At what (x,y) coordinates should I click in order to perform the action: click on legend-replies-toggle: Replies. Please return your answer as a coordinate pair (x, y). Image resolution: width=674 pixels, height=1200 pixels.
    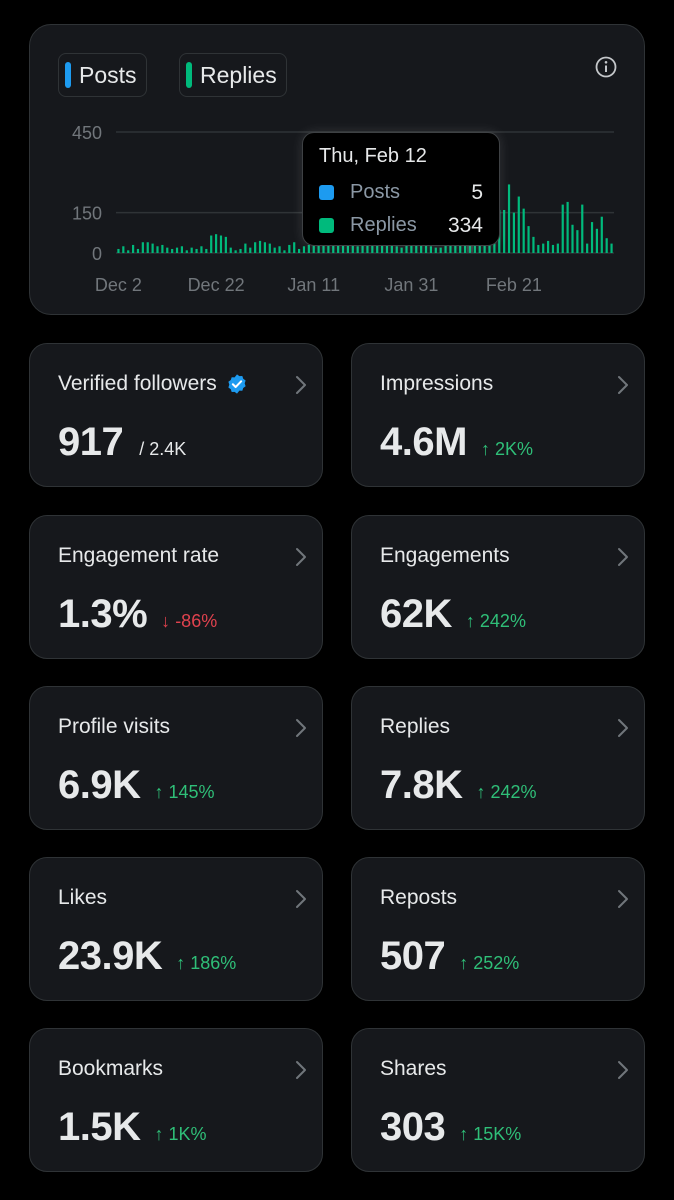
    Looking at the image, I should click on (233, 75).